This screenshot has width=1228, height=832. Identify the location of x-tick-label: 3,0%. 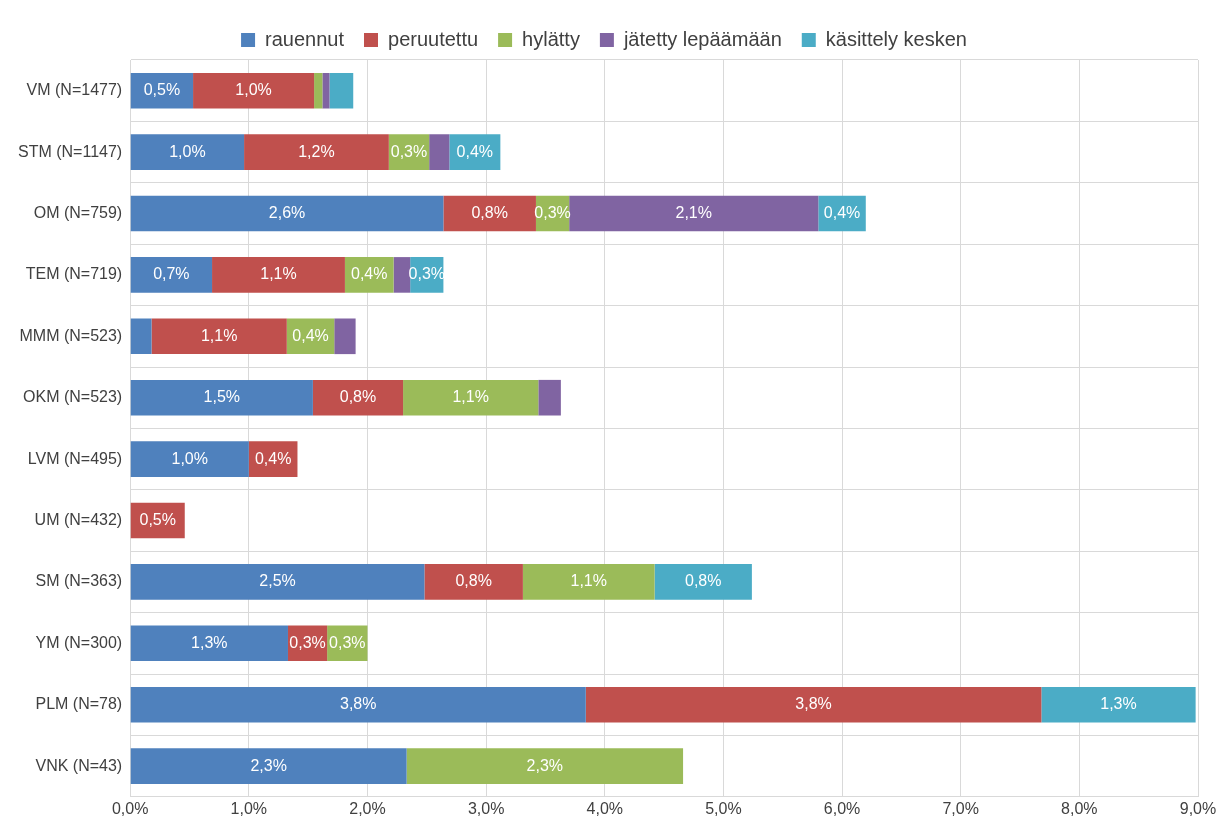
(486, 808).